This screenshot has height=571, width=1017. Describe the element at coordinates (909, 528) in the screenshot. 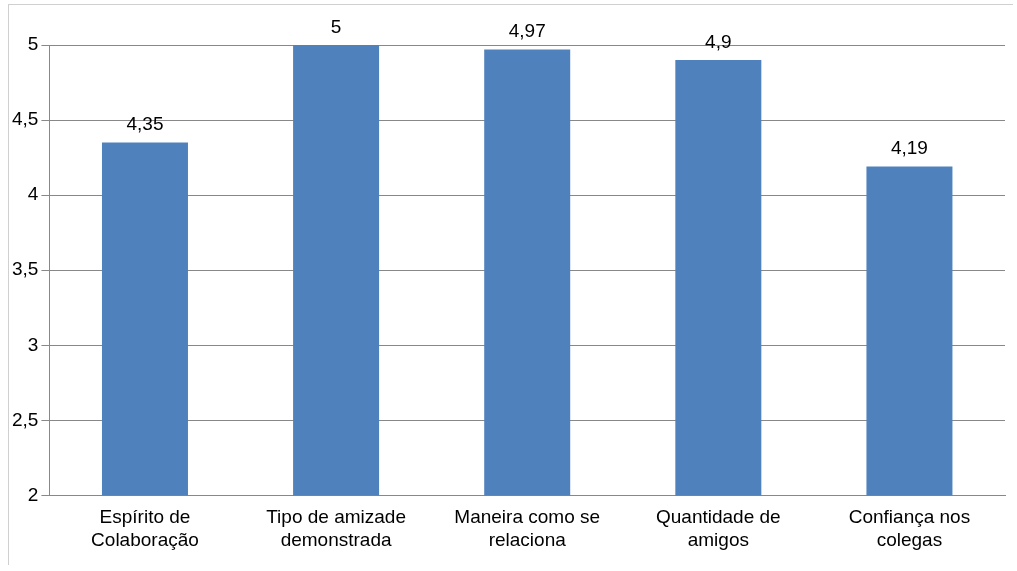

I see `x-tick-label: Confiança nos colegas` at that location.